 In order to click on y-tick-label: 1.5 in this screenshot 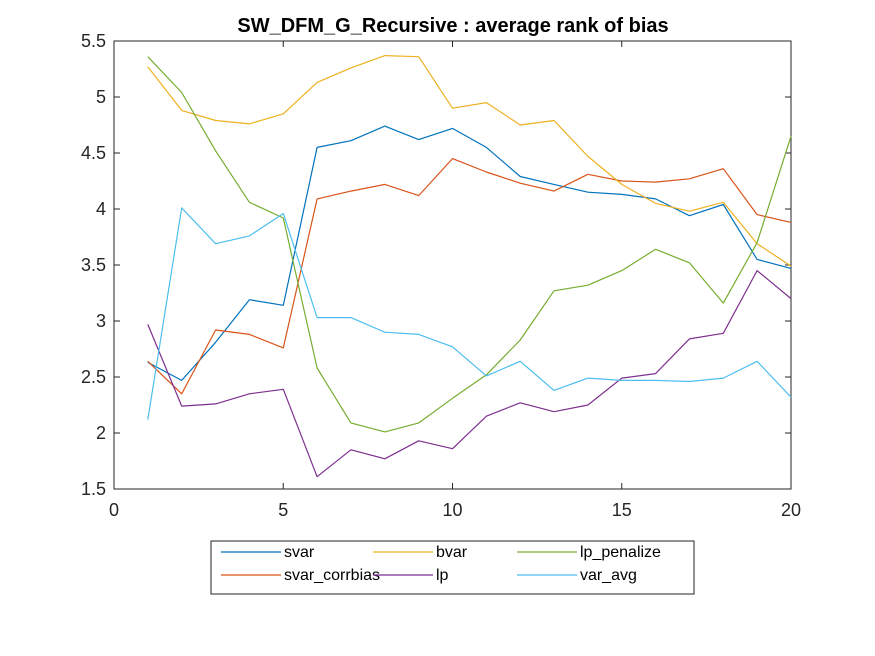, I will do `click(93, 489)`.